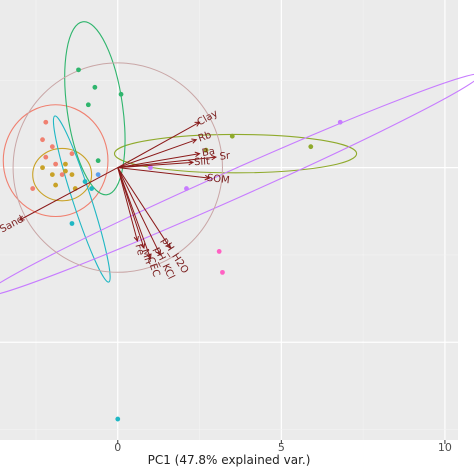  What do you see at coordinates (117, 447) in the screenshot?
I see `x-tick-label: 0` at bounding box center [117, 447].